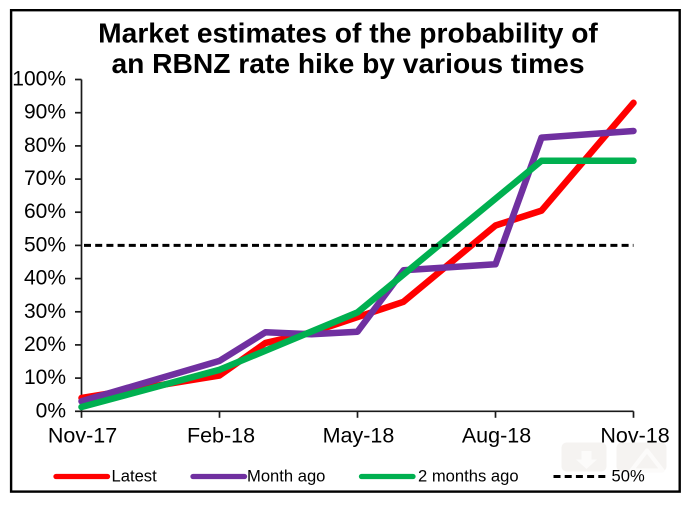 This screenshot has width=694, height=506. What do you see at coordinates (45, 344) in the screenshot?
I see `svg-text: 20%` at bounding box center [45, 344].